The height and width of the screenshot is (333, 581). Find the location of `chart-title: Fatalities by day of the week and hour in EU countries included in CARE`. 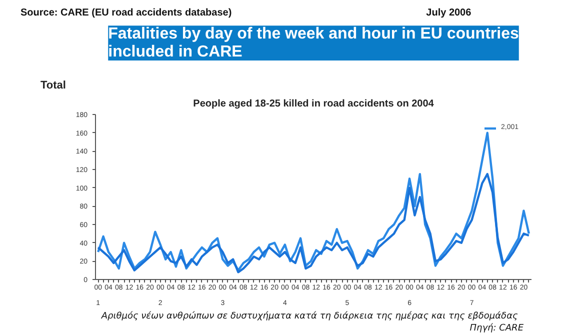

chart-title: Fatalities by day of the week and hour in EU countries included in CARE is located at coordinates (313, 43).